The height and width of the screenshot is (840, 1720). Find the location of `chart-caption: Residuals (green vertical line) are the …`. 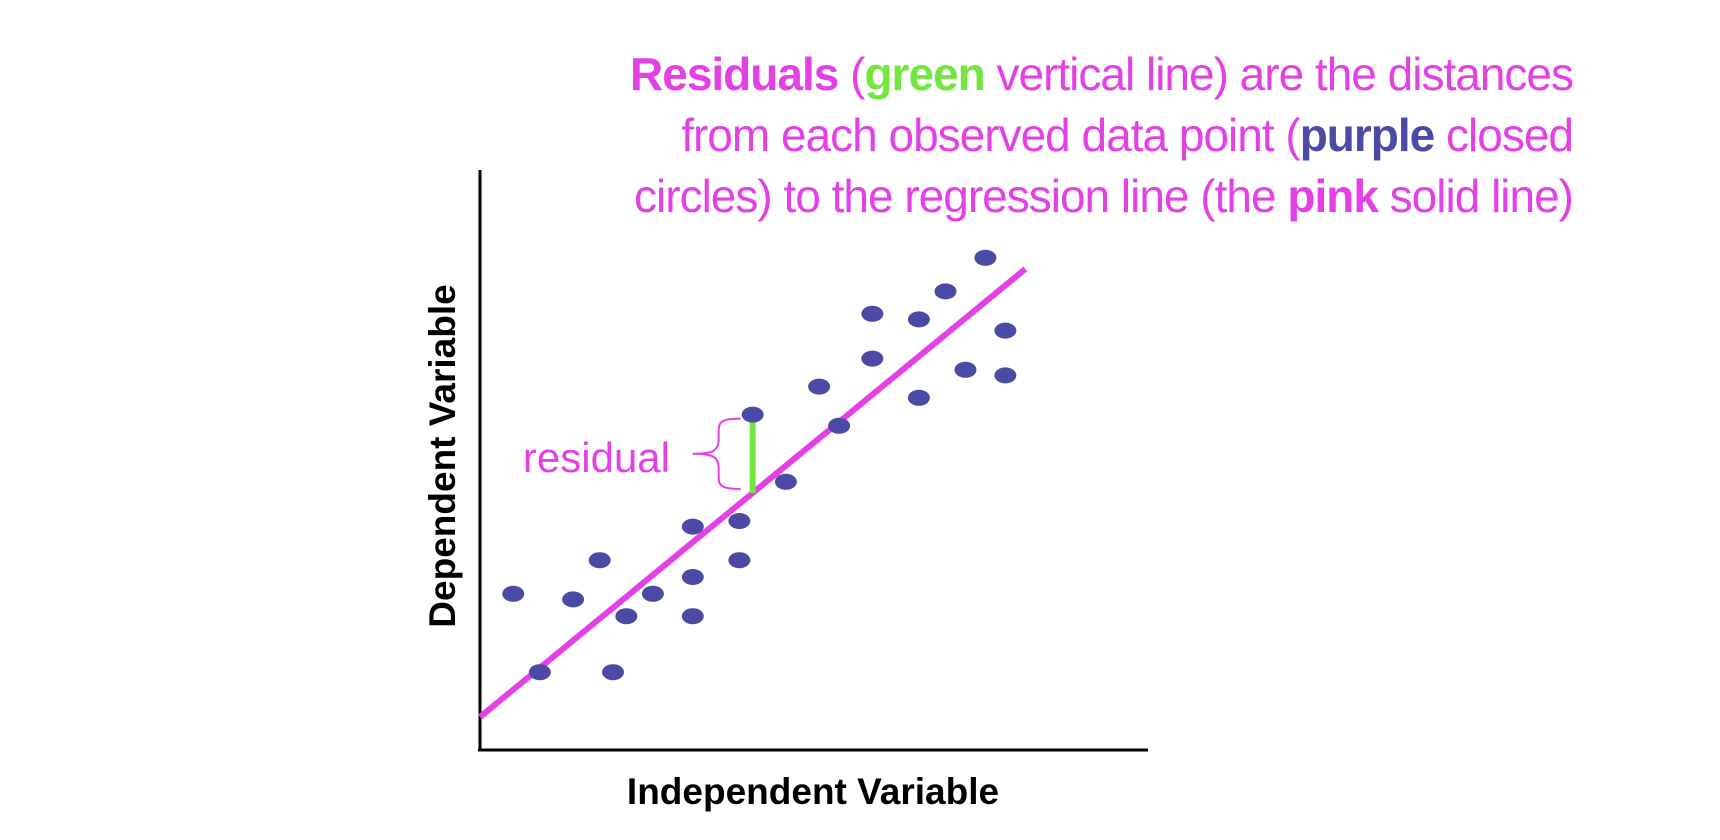

chart-caption: Residuals (green vertical line) are the … is located at coordinates (1023, 135).